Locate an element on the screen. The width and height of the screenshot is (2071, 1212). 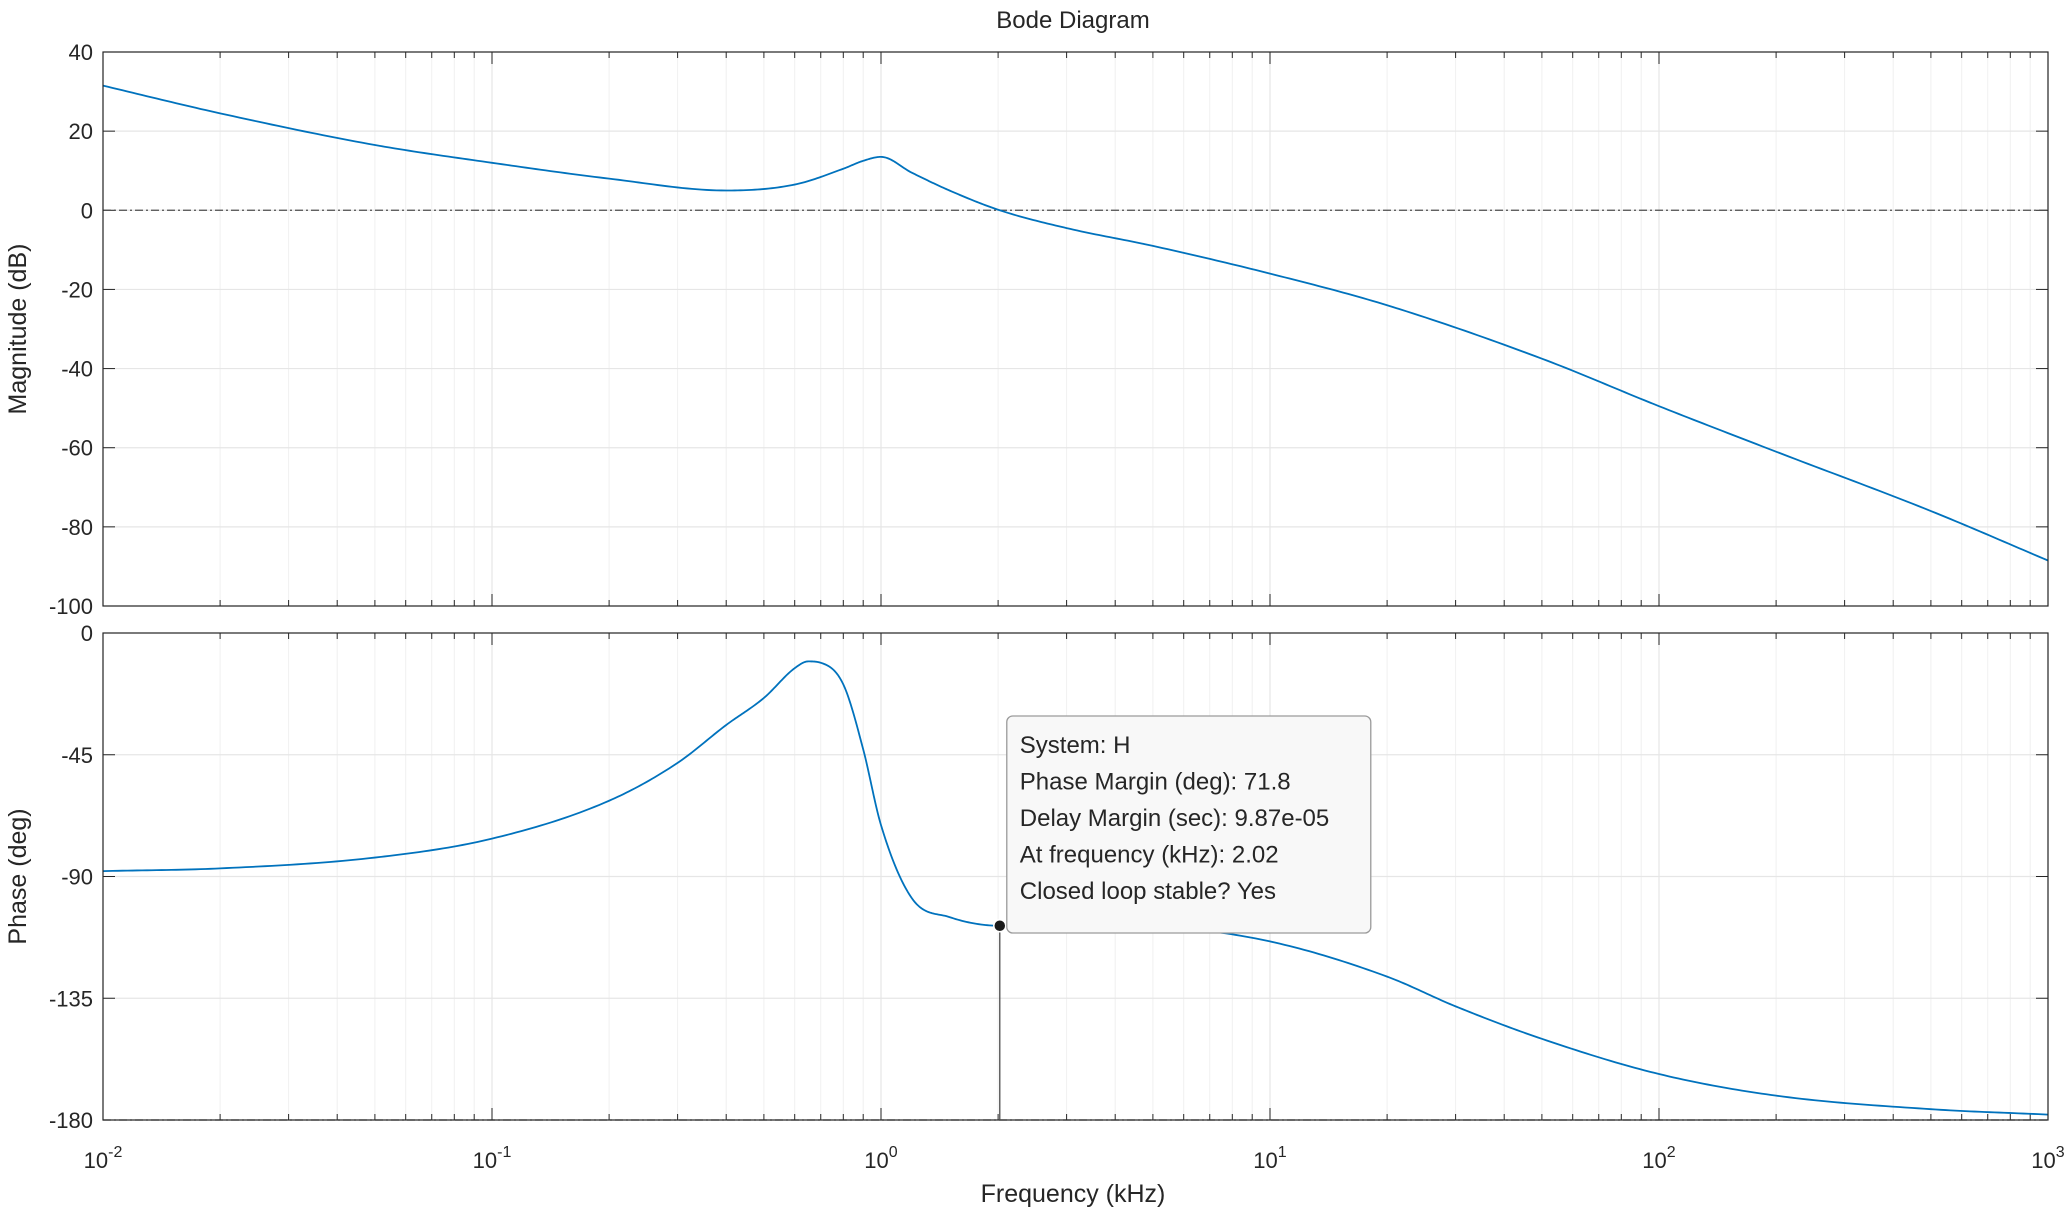
magnitude-y-tick-label: -60 is located at coordinates (77, 448).